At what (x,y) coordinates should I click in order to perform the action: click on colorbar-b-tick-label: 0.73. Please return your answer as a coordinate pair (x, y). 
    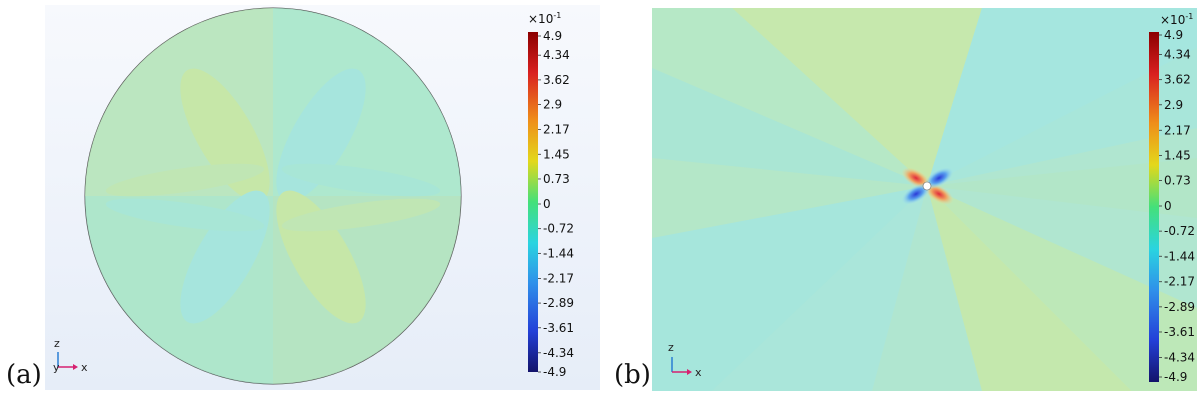
    Looking at the image, I should click on (1177, 181).